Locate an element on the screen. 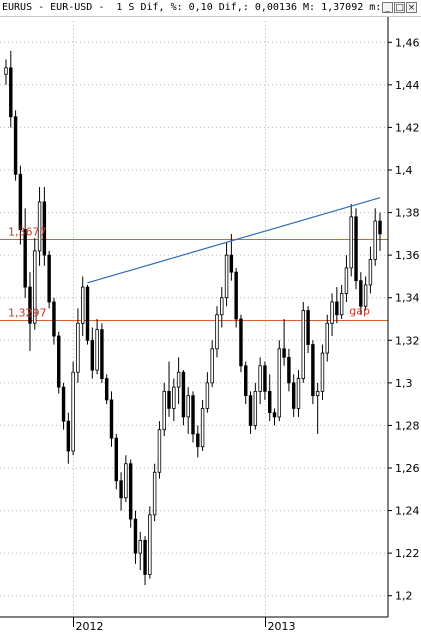 The image size is (421, 633). y-tick-label: 1,36 is located at coordinates (407, 255).